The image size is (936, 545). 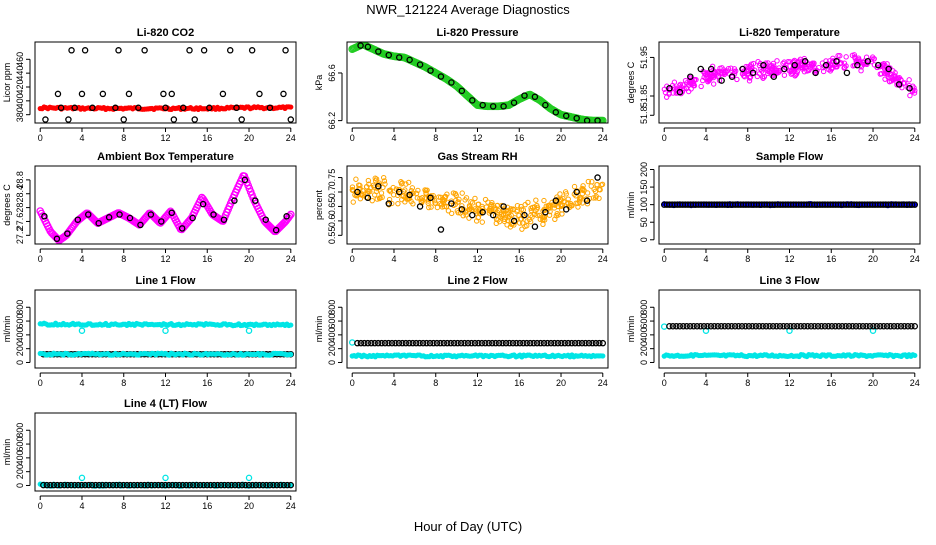 What do you see at coordinates (332, 348) in the screenshot?
I see `y-tick-label: 200` at bounding box center [332, 348].